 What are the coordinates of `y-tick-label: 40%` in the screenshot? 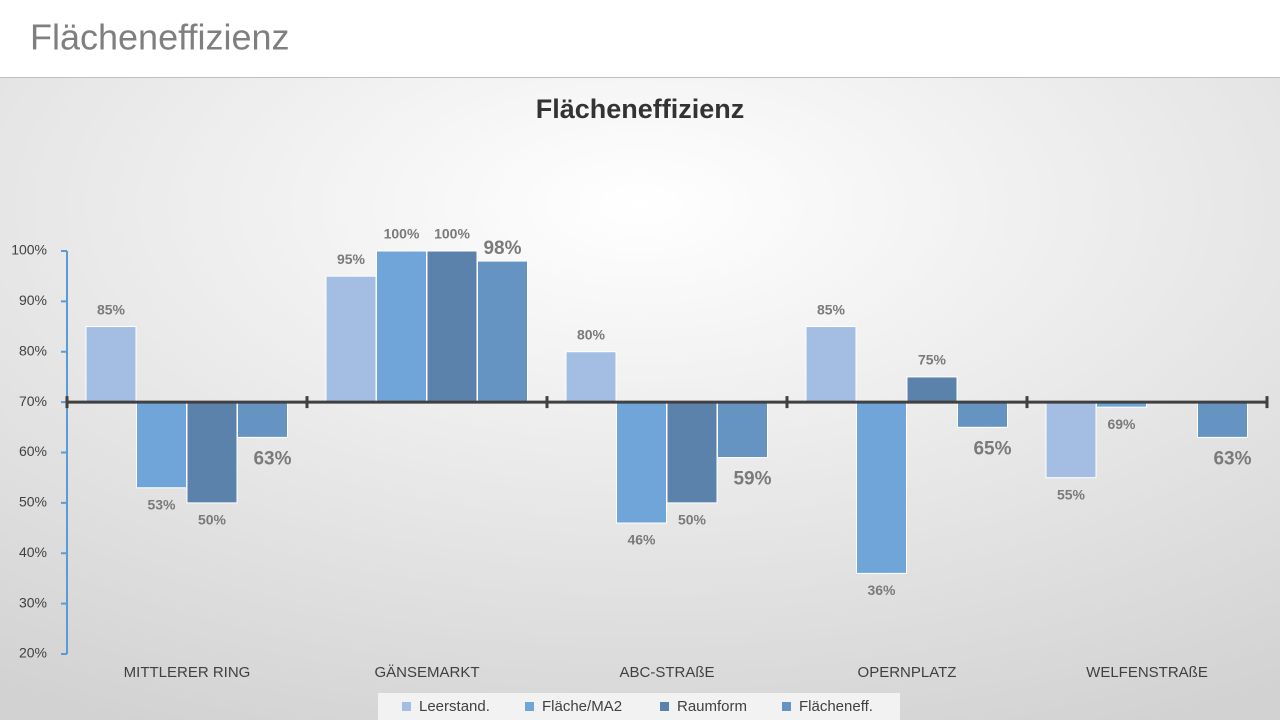 It's located at (33, 552).